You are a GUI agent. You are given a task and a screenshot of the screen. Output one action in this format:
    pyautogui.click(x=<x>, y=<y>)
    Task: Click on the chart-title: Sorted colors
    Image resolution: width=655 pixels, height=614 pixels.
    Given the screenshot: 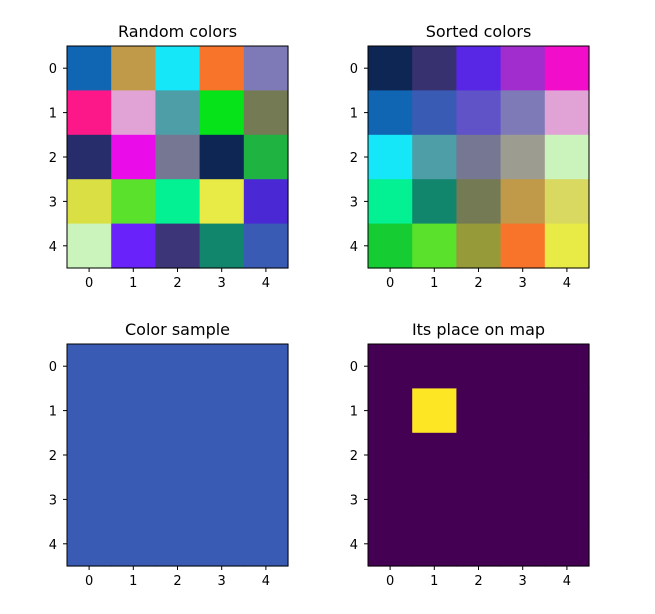 What is the action you would take?
    pyautogui.click(x=479, y=31)
    